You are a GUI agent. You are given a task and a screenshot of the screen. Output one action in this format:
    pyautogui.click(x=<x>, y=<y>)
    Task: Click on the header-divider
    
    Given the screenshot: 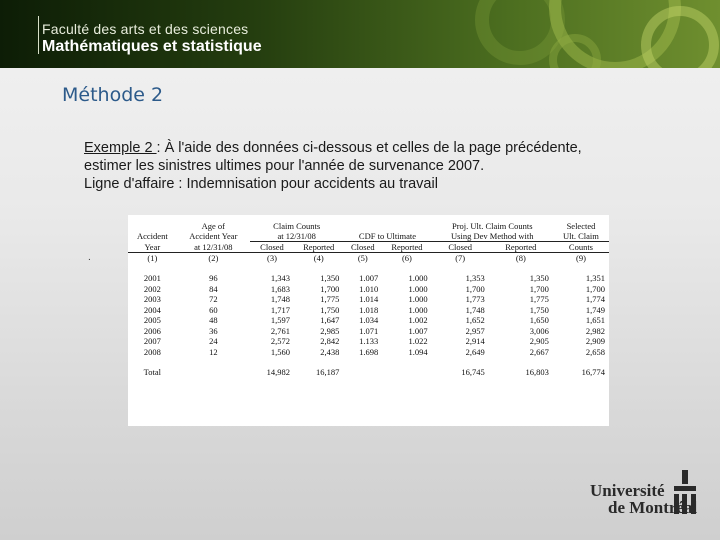 What is the action you would take?
    pyautogui.click(x=38, y=35)
    